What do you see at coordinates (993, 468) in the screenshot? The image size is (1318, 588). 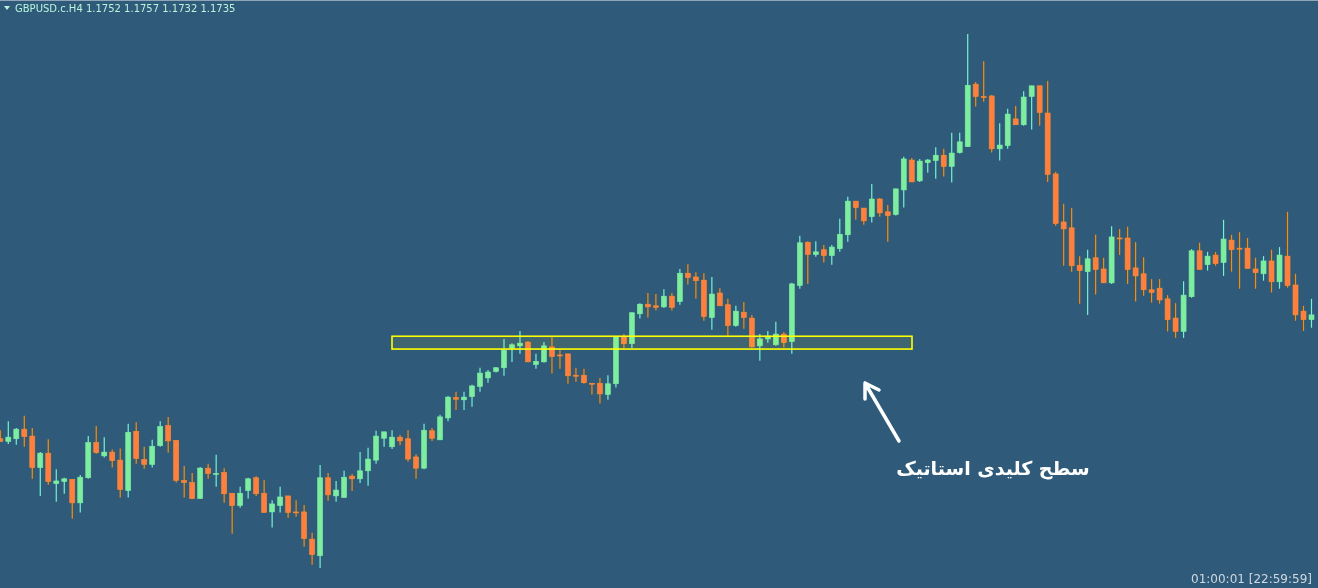 I see `annotation: سطح کلیدی استاتیک` at bounding box center [993, 468].